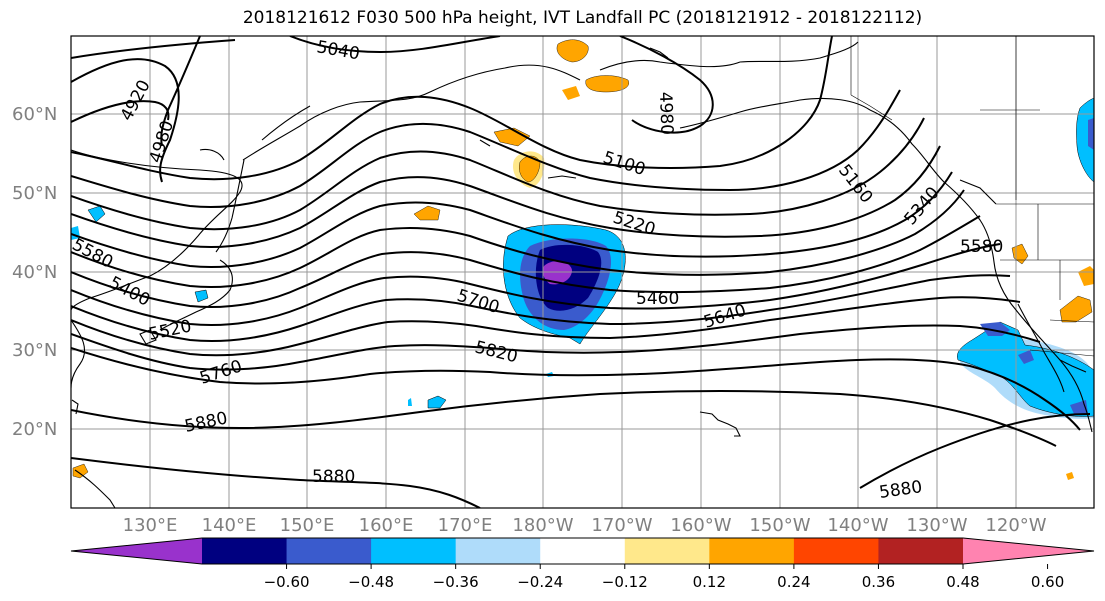 The height and width of the screenshot is (601, 1105). I want to click on colorbar-tick-label: −0.60, so click(287, 582).